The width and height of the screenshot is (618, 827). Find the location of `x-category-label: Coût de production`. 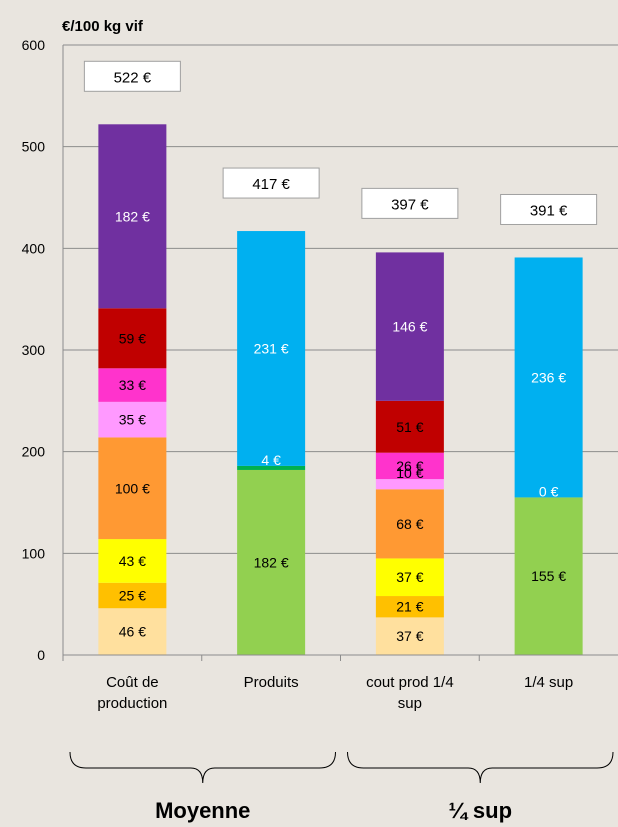

x-category-label: Coût de production is located at coordinates (132, 693).